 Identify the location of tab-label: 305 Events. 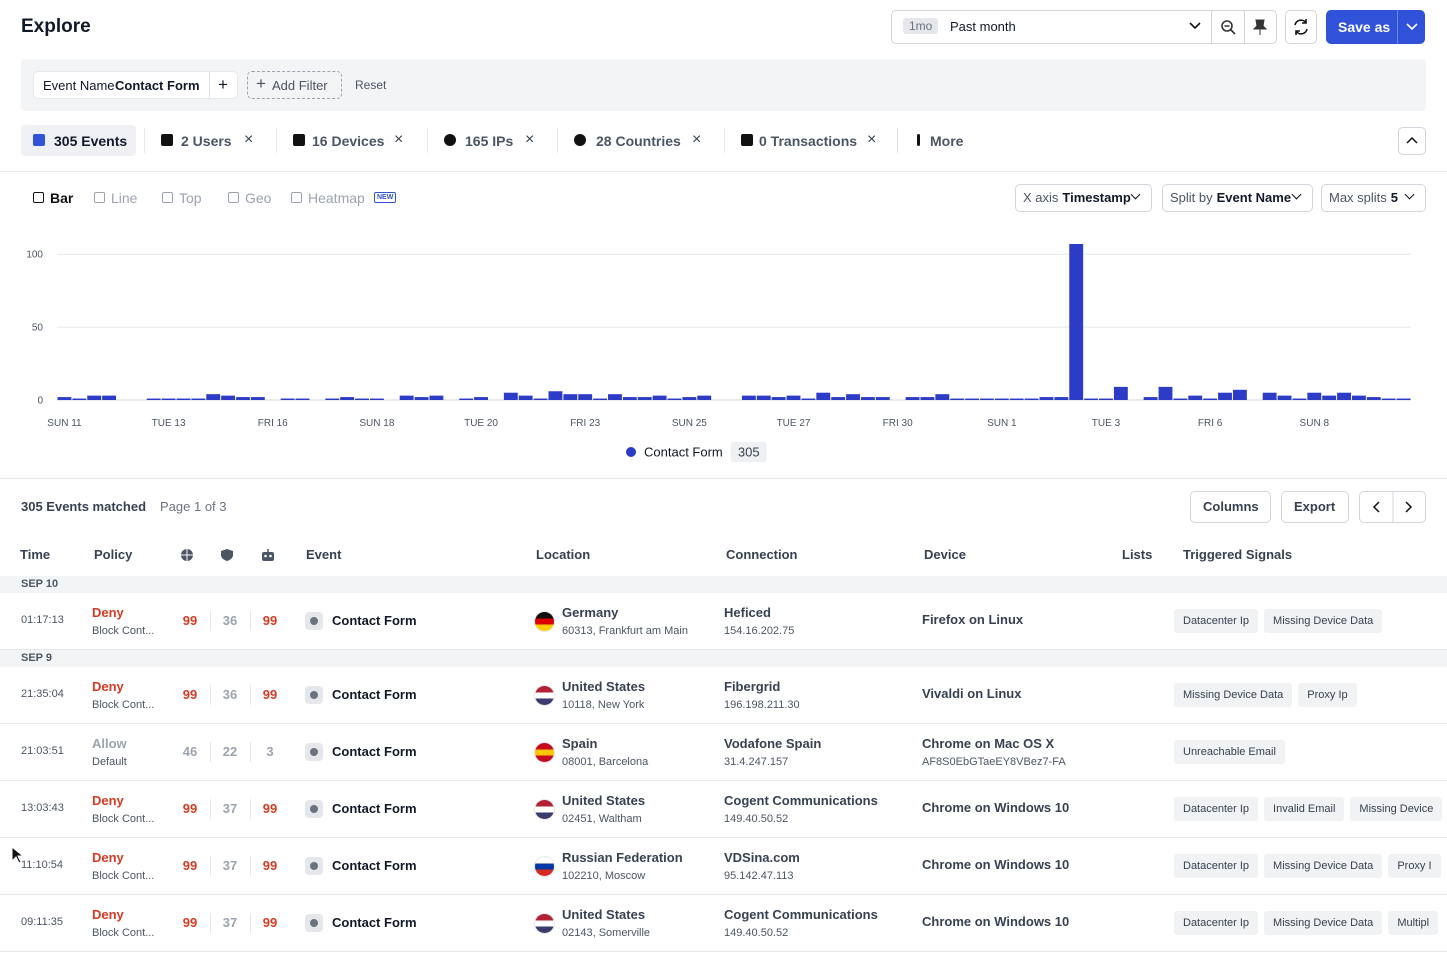
(91, 141).